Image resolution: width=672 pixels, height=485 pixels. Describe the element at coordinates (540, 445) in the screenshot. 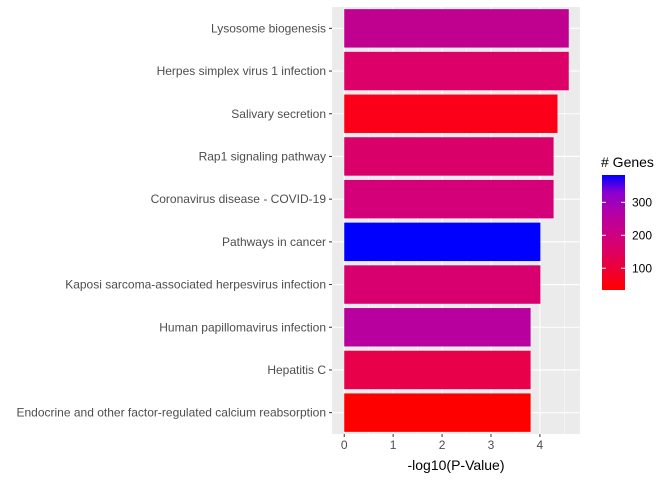

I see `x-tick-label: 4` at that location.